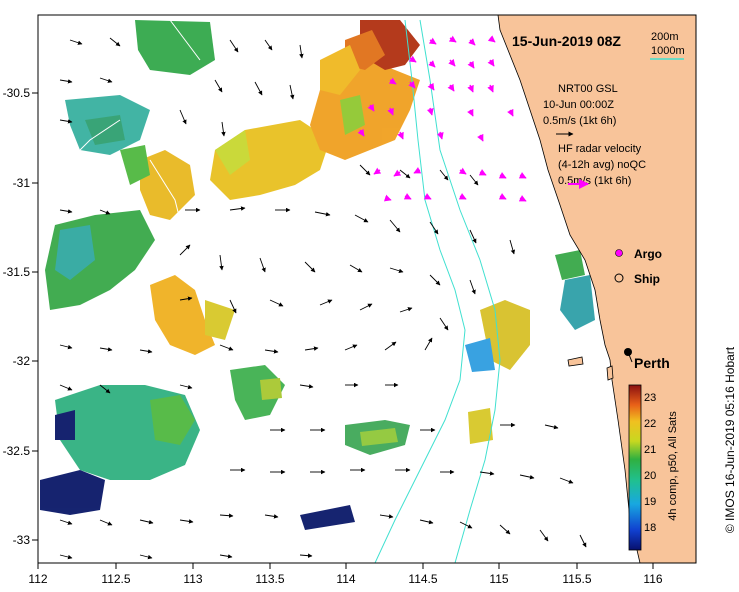 Image resolution: width=739 pixels, height=592 pixels. I want to click on colorbar-tick-label: 18, so click(650, 528).